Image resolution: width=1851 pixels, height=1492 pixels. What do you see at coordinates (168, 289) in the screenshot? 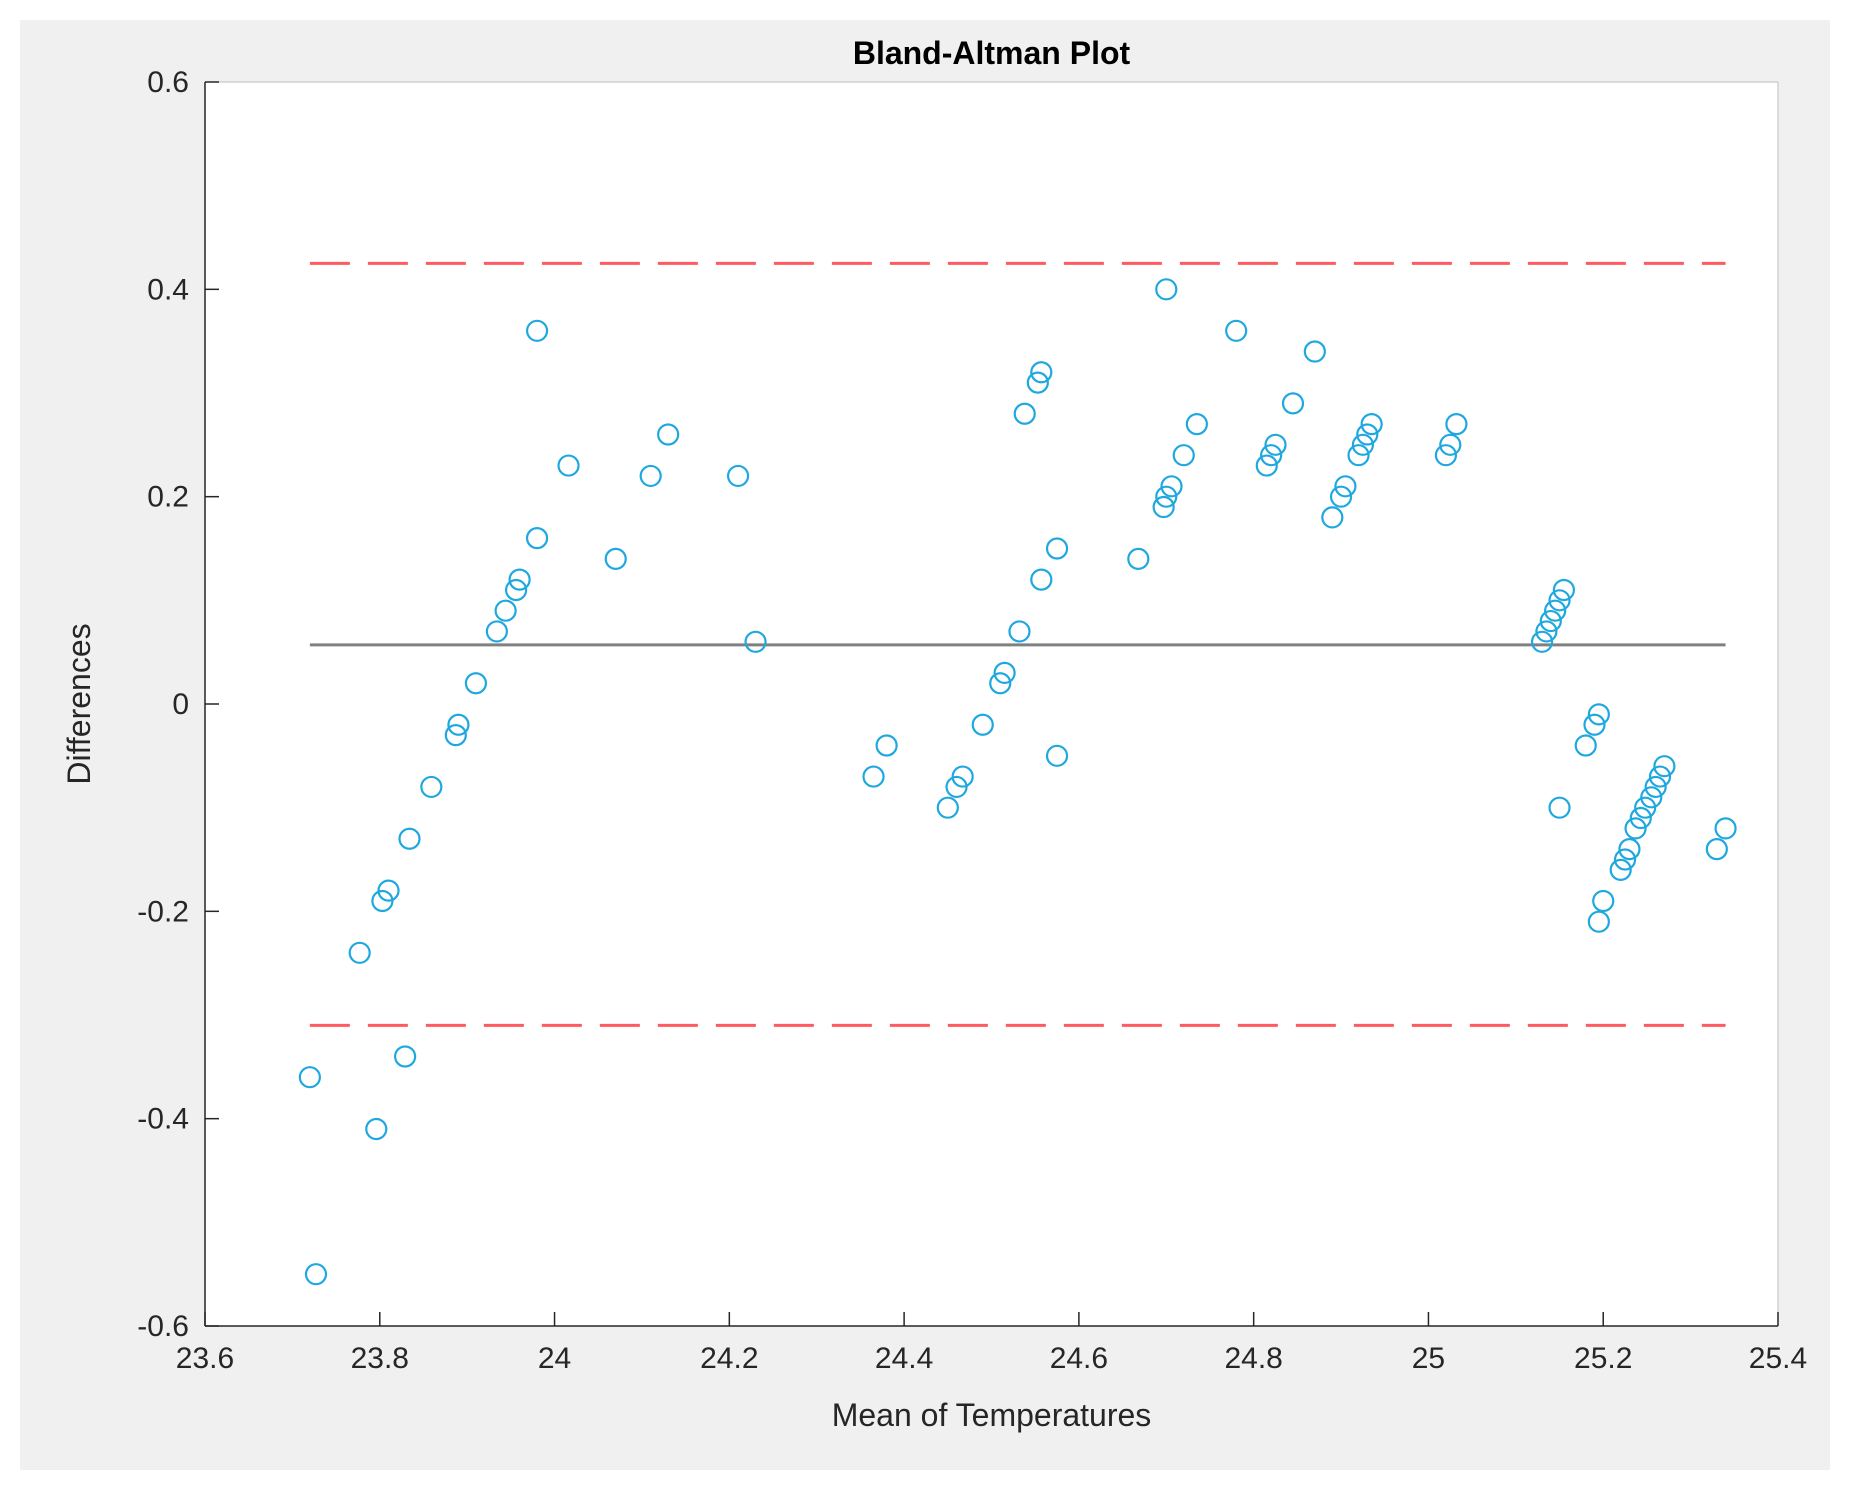
I see `y-tick-label: 0.4` at bounding box center [168, 289].